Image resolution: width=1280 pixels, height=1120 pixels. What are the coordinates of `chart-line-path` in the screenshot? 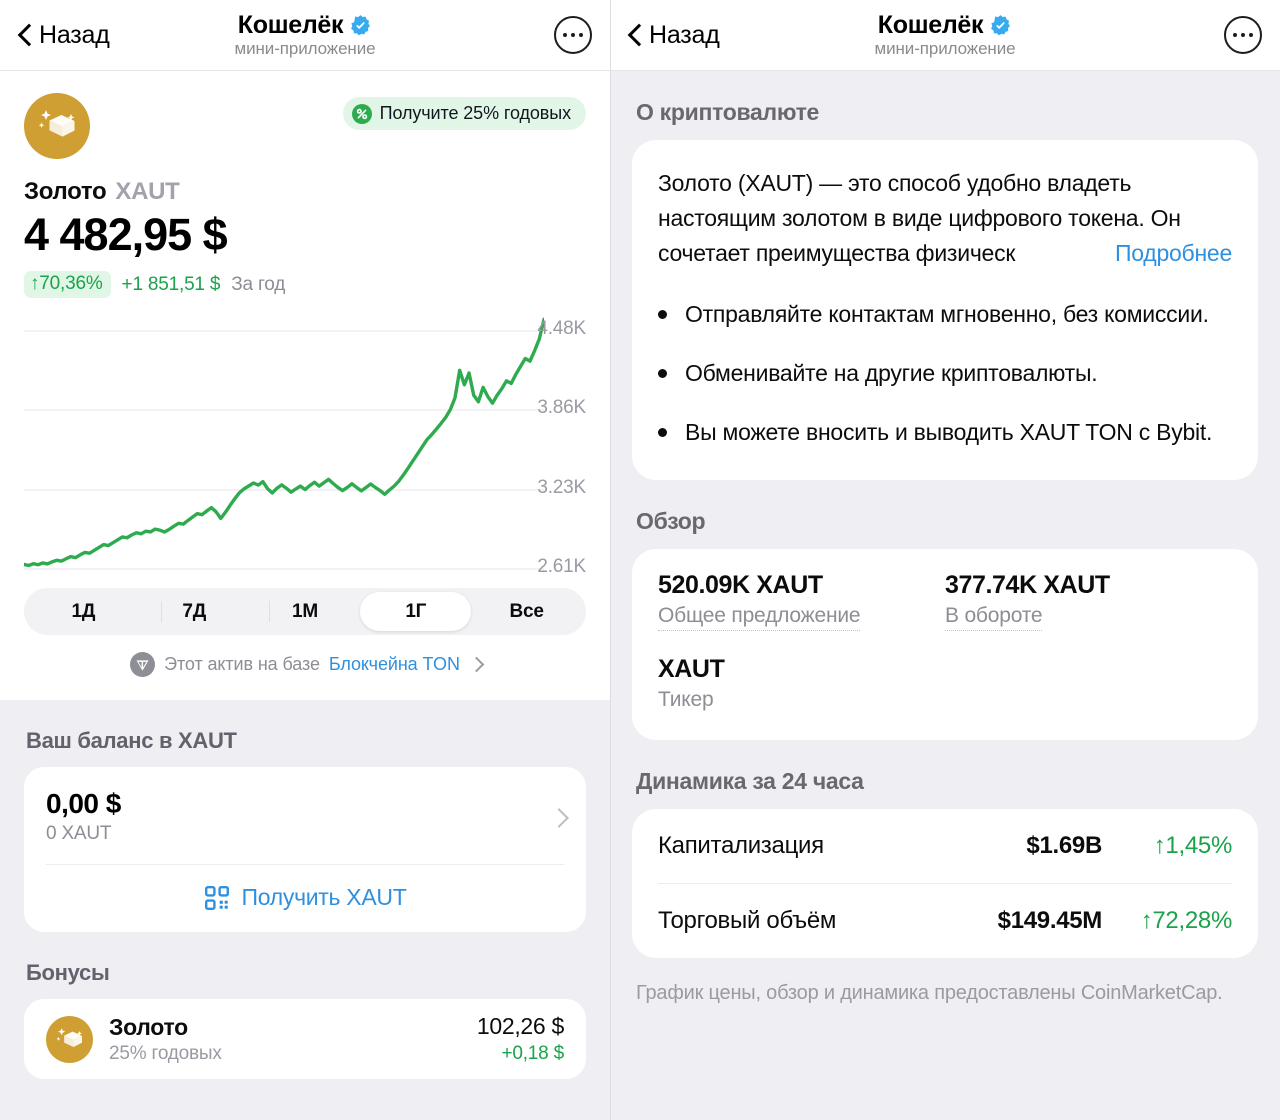 It's located at (284, 442).